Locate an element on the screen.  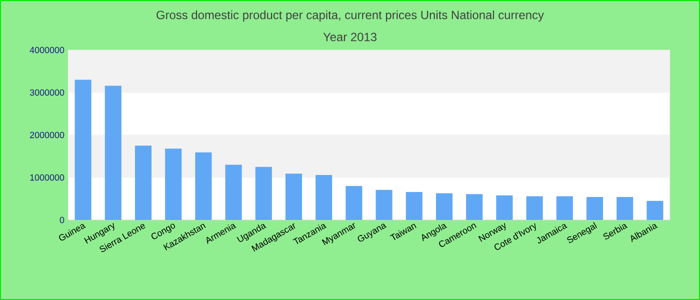
y-tick-label: 4000000 is located at coordinates (47, 50).